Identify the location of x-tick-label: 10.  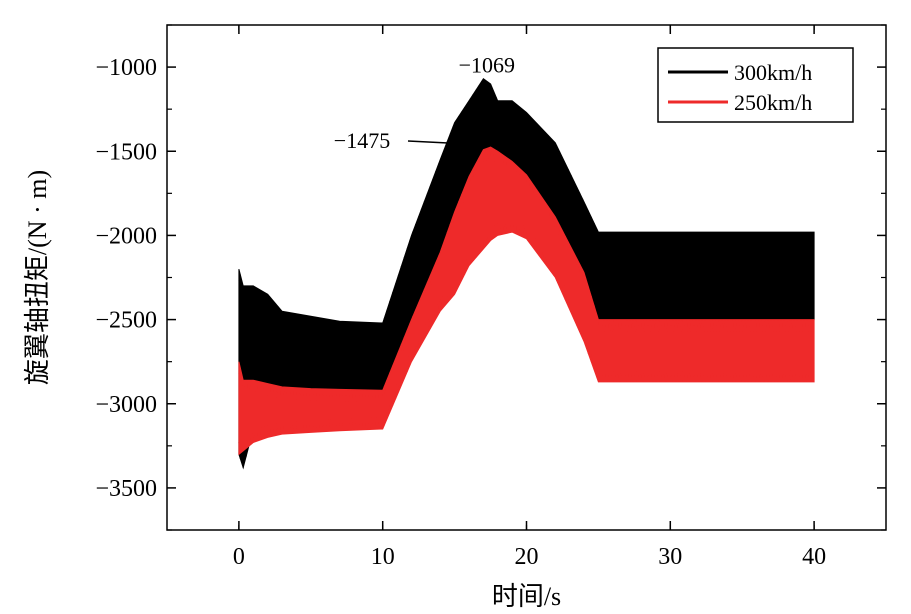
(383, 557).